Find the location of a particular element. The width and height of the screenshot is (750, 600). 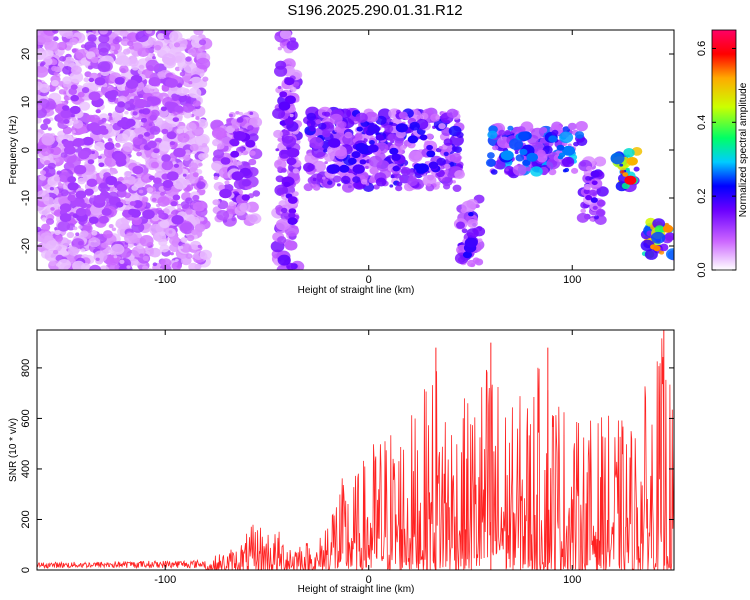

top-xtick-label: -100 is located at coordinates (165, 280).